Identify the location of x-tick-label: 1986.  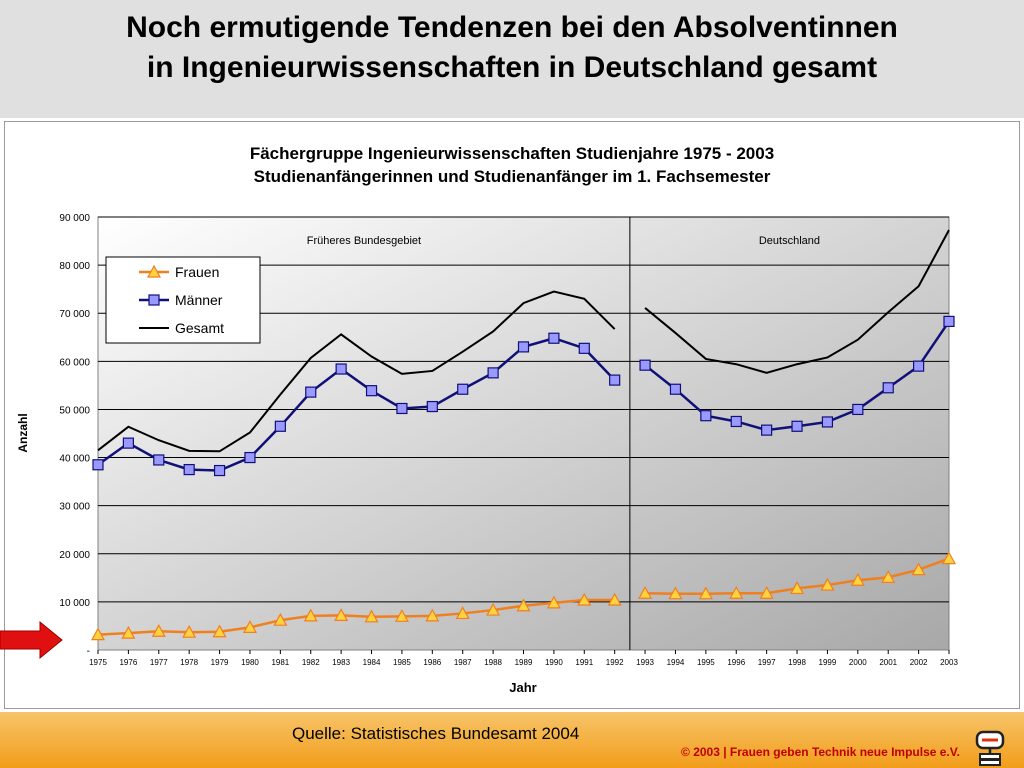
(432, 662).